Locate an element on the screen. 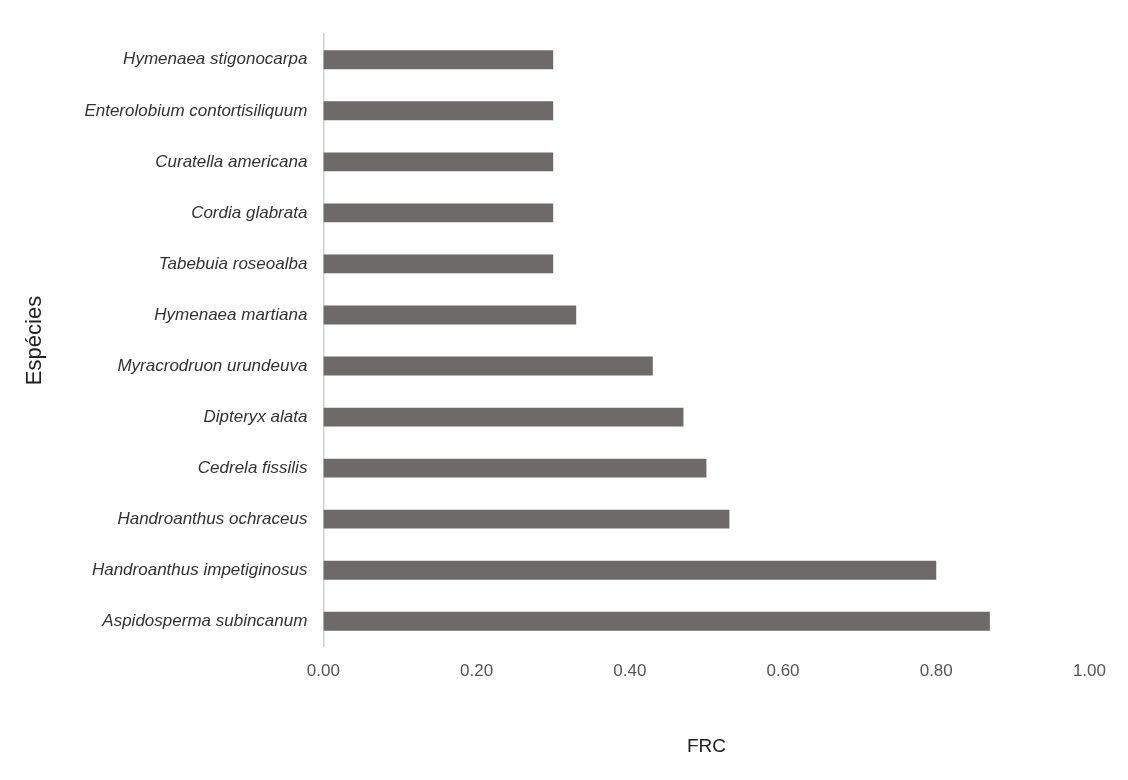 This screenshot has height=780, width=1128. y-tick-label: Myracrodruon urundeuva is located at coordinates (212, 365).